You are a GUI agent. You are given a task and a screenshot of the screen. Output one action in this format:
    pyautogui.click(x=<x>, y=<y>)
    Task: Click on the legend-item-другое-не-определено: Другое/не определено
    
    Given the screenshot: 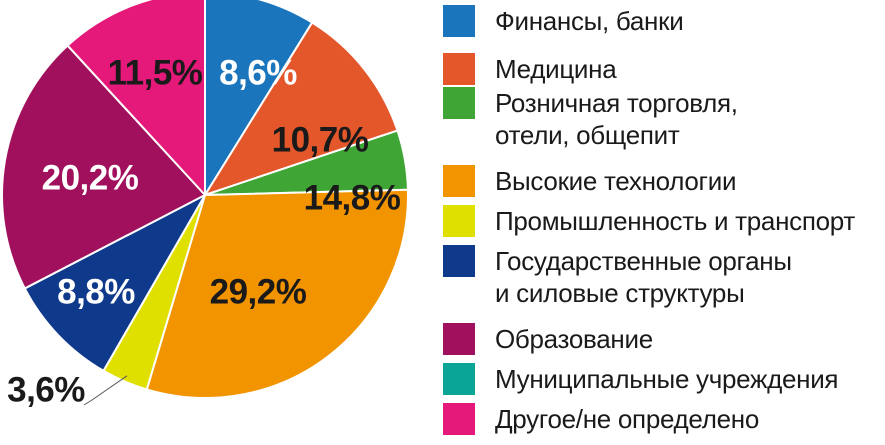 What is the action you would take?
    pyautogui.click(x=601, y=419)
    